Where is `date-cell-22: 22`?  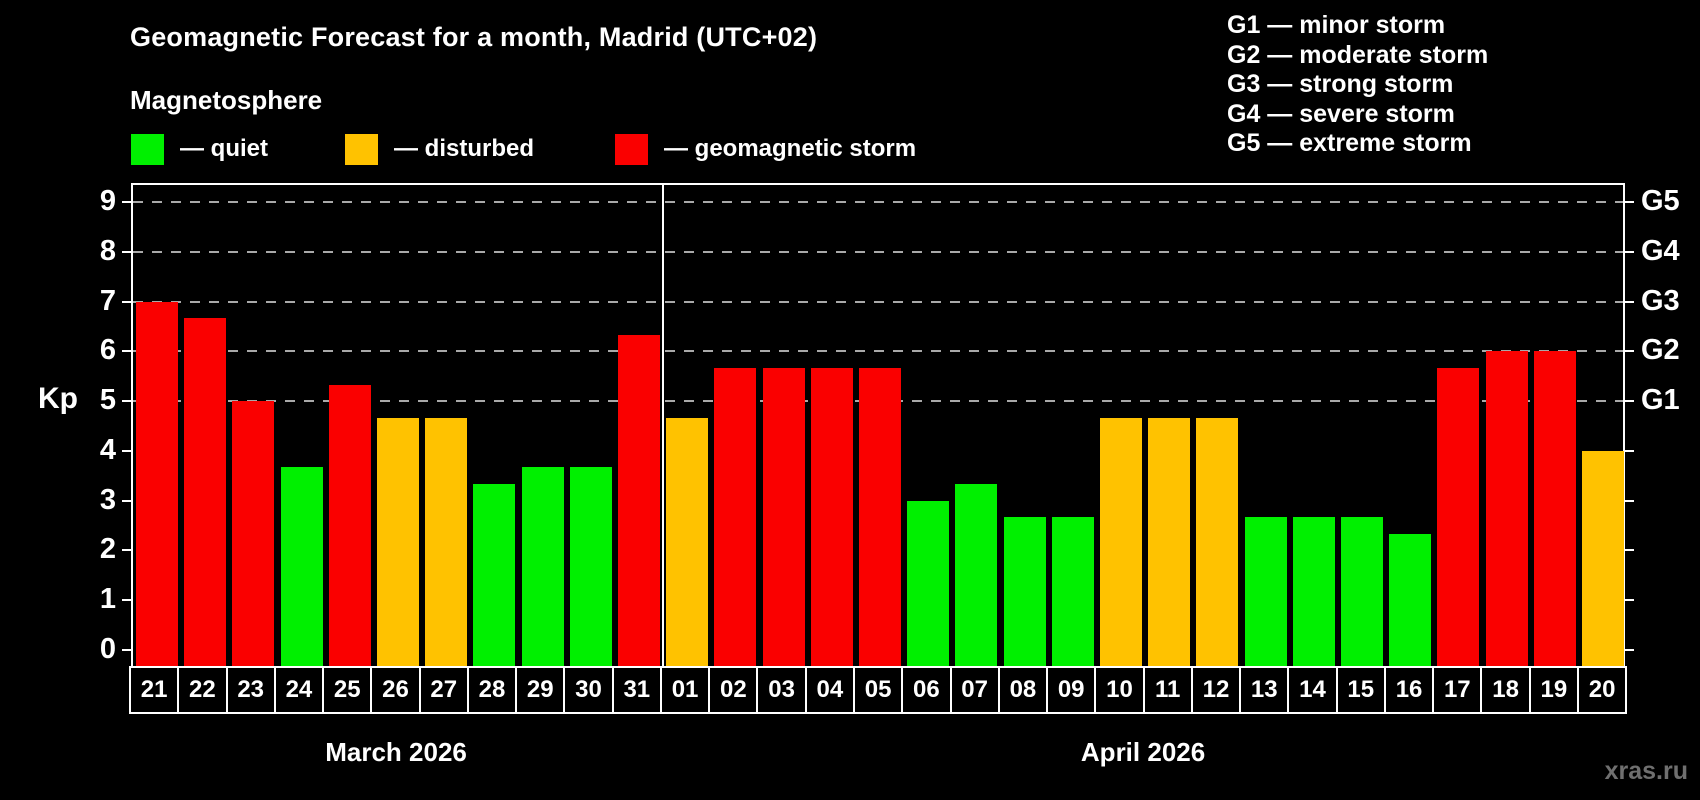
date-cell-22: 22 is located at coordinates (203, 690).